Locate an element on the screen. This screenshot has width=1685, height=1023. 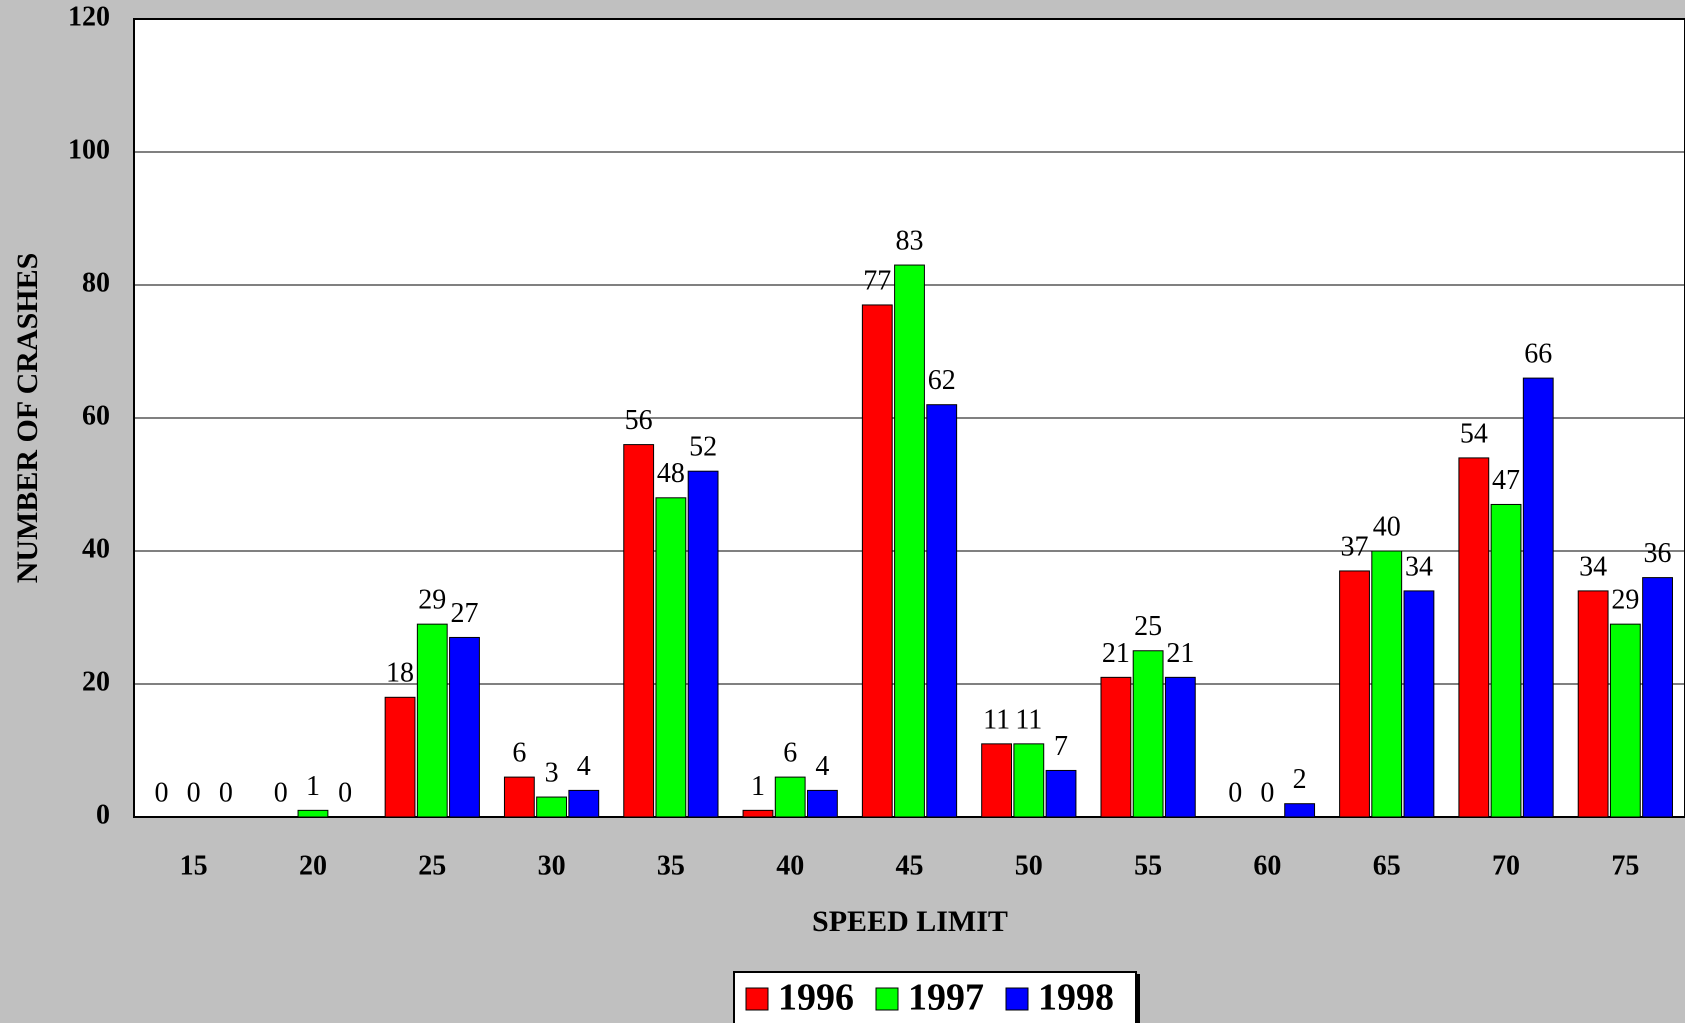
value-label: 3 is located at coordinates (552, 772).